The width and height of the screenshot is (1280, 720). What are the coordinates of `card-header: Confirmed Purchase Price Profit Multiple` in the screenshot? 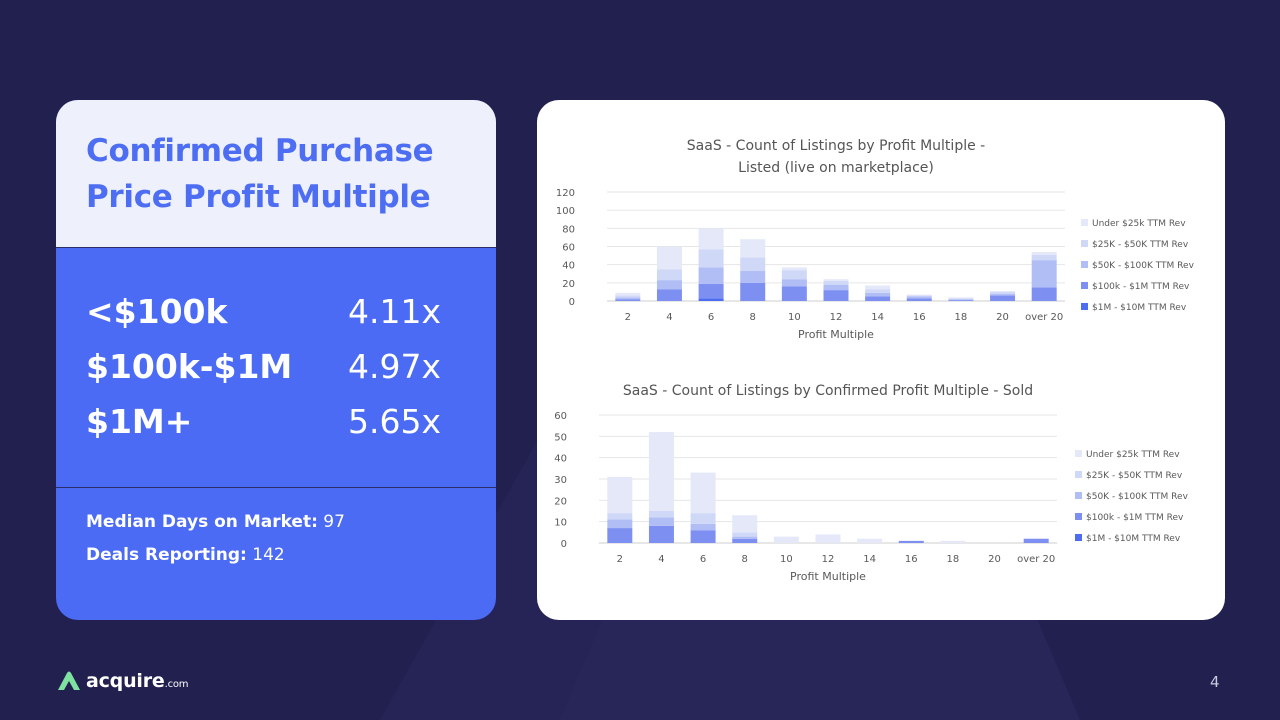 It's located at (276, 174).